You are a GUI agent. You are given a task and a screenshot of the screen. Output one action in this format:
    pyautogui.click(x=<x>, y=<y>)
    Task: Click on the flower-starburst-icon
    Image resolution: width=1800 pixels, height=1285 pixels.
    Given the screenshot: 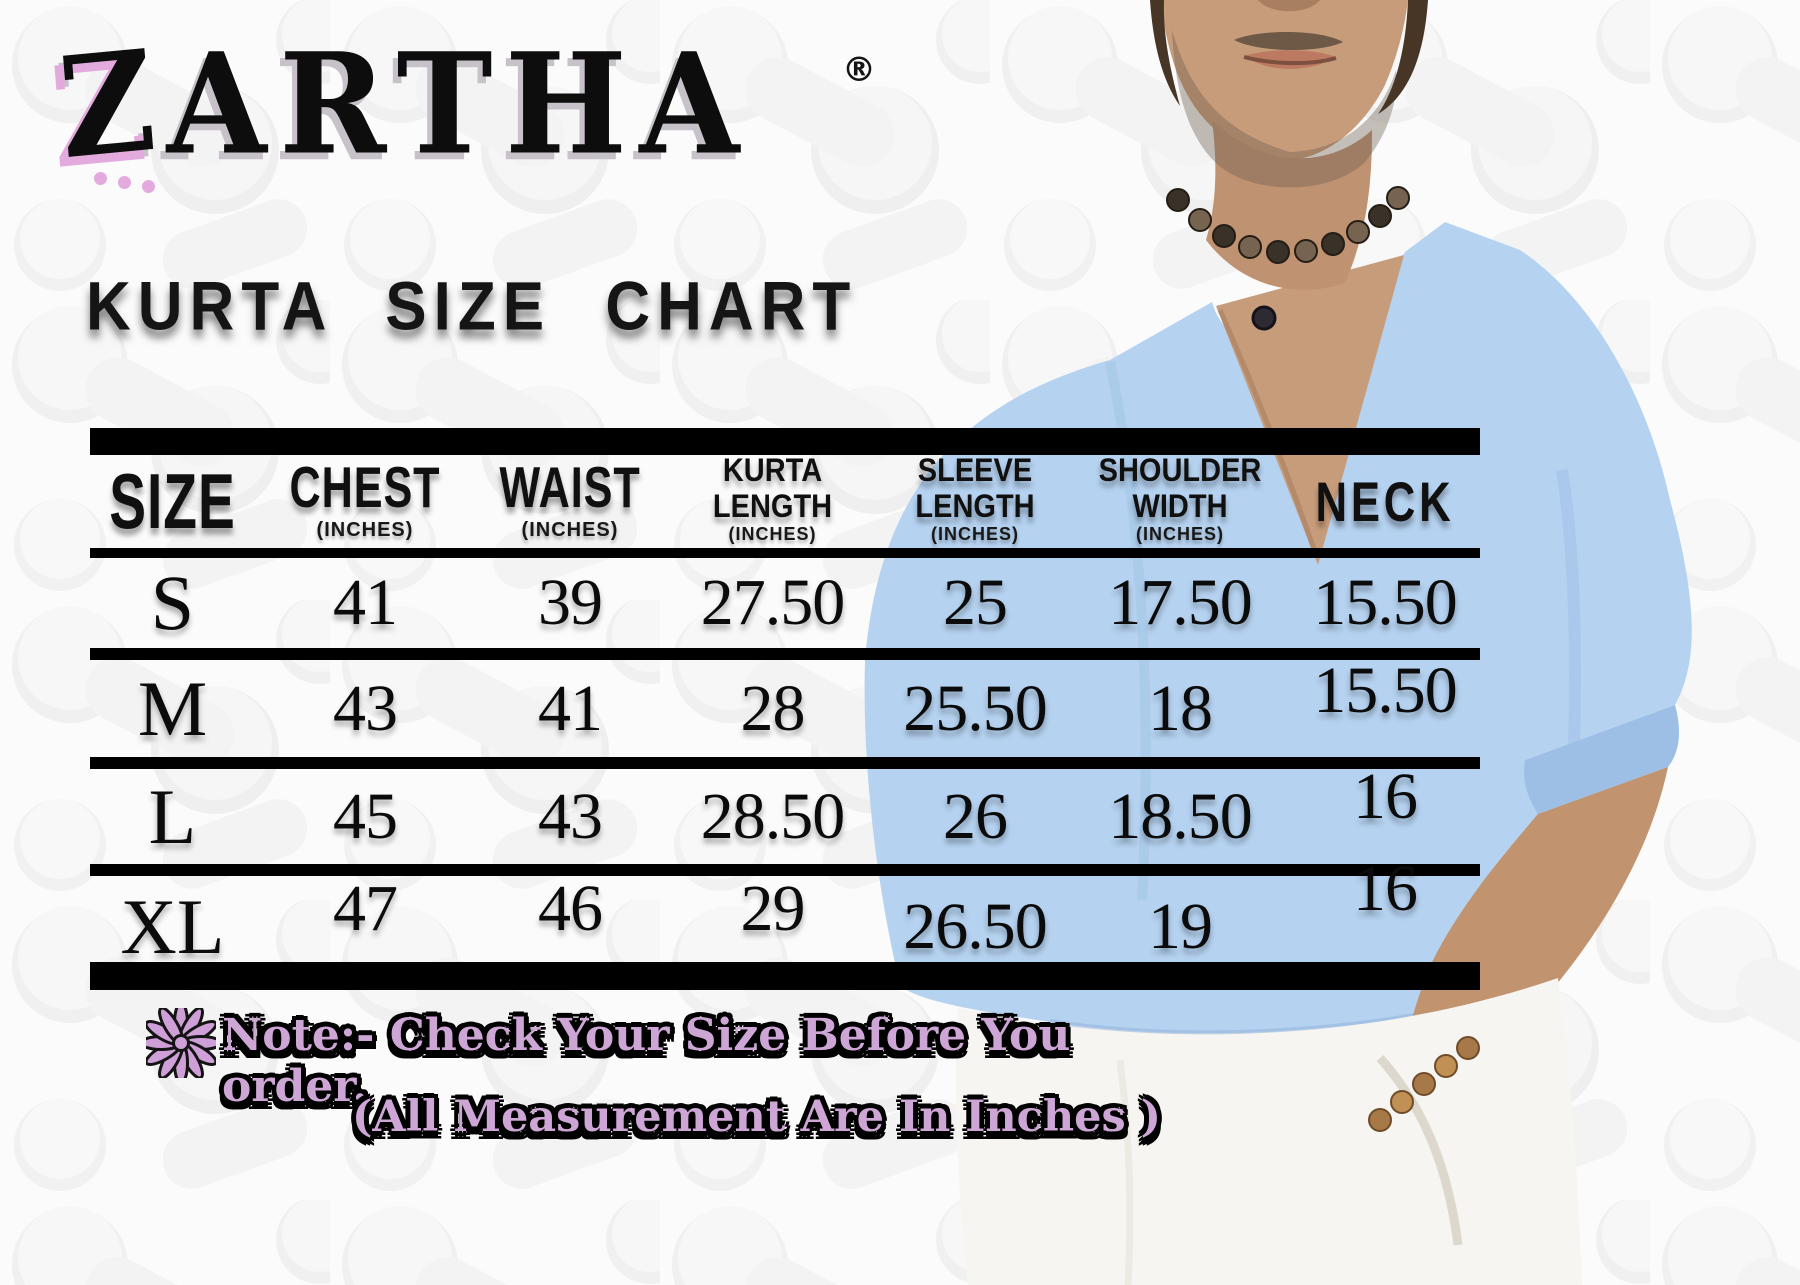 What is the action you would take?
    pyautogui.click(x=181, y=1043)
    